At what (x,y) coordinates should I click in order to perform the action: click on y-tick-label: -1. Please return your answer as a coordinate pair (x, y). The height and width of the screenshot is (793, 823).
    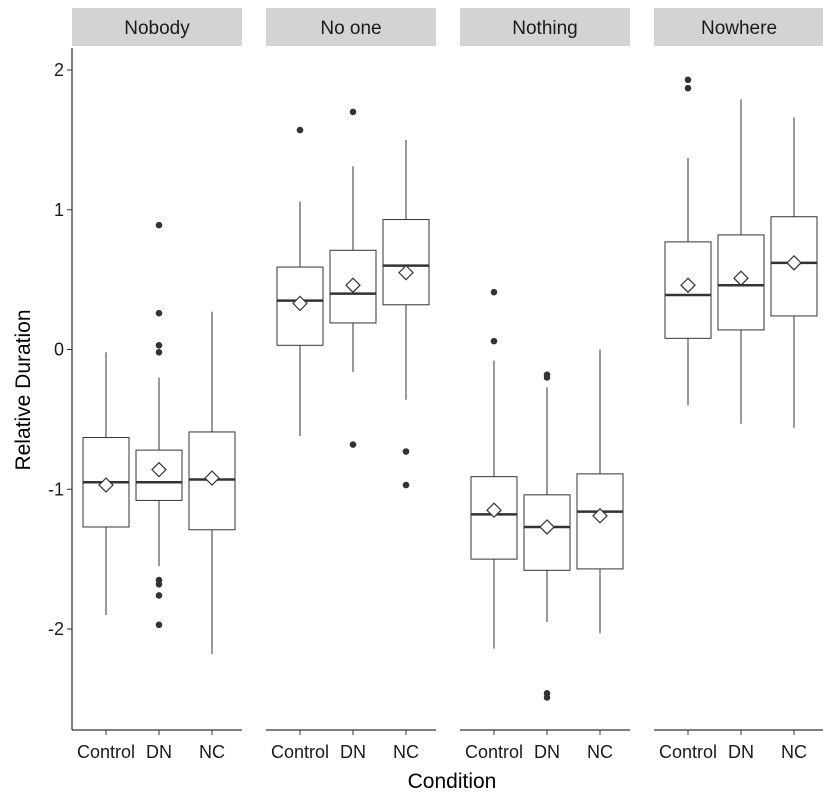
    Looking at the image, I should click on (56, 489).